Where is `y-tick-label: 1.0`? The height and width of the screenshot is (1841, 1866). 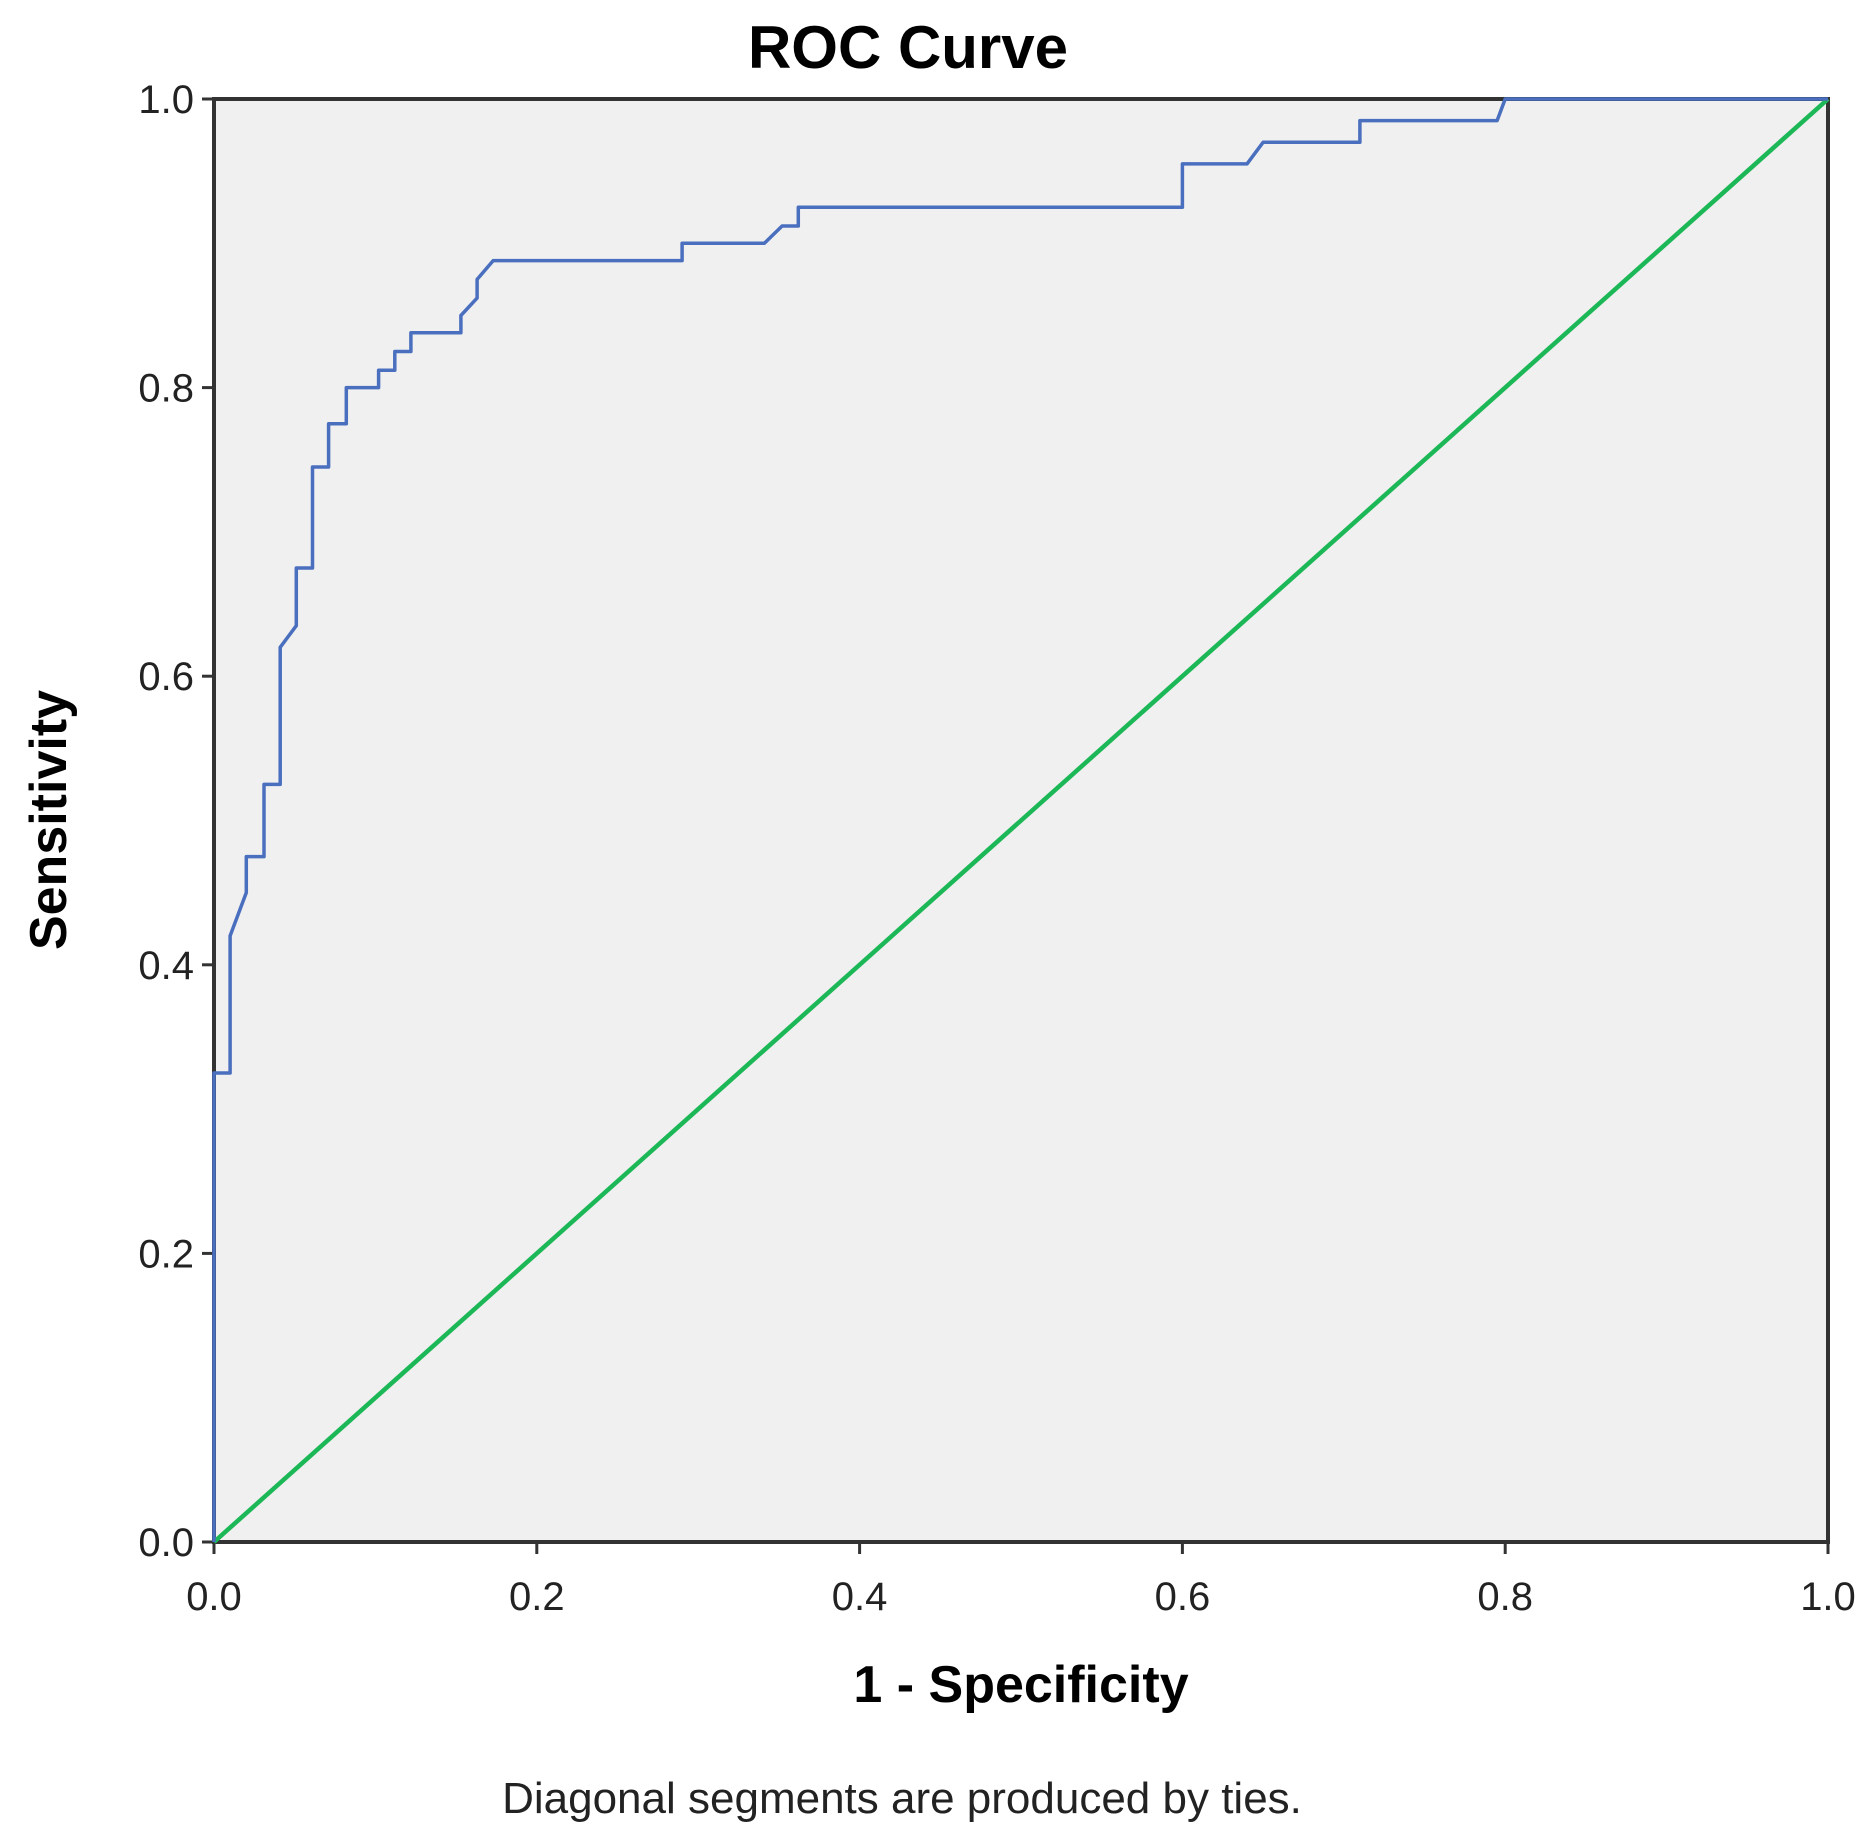 y-tick-label: 1.0 is located at coordinates (166, 100).